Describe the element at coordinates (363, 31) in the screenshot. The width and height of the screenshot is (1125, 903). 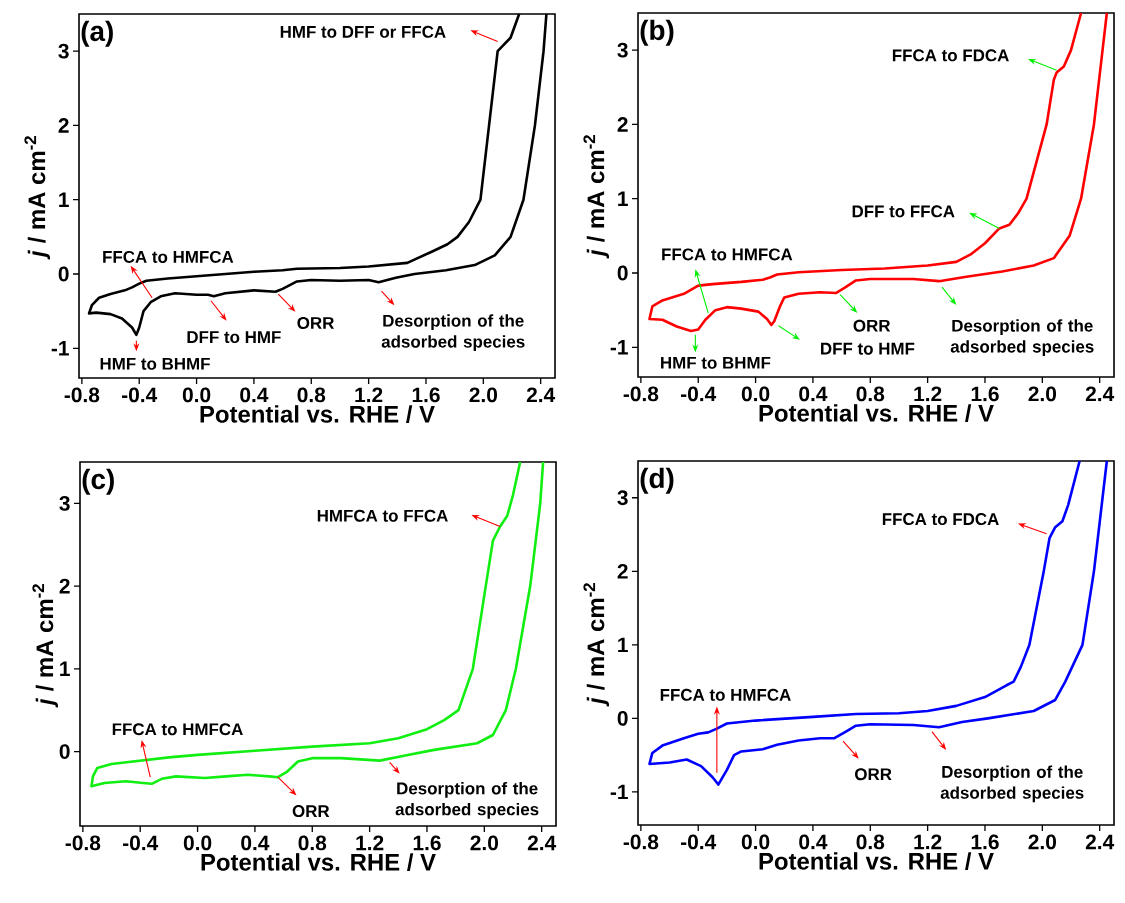
I see `annotation: HMF to DFF or FFCA` at that location.